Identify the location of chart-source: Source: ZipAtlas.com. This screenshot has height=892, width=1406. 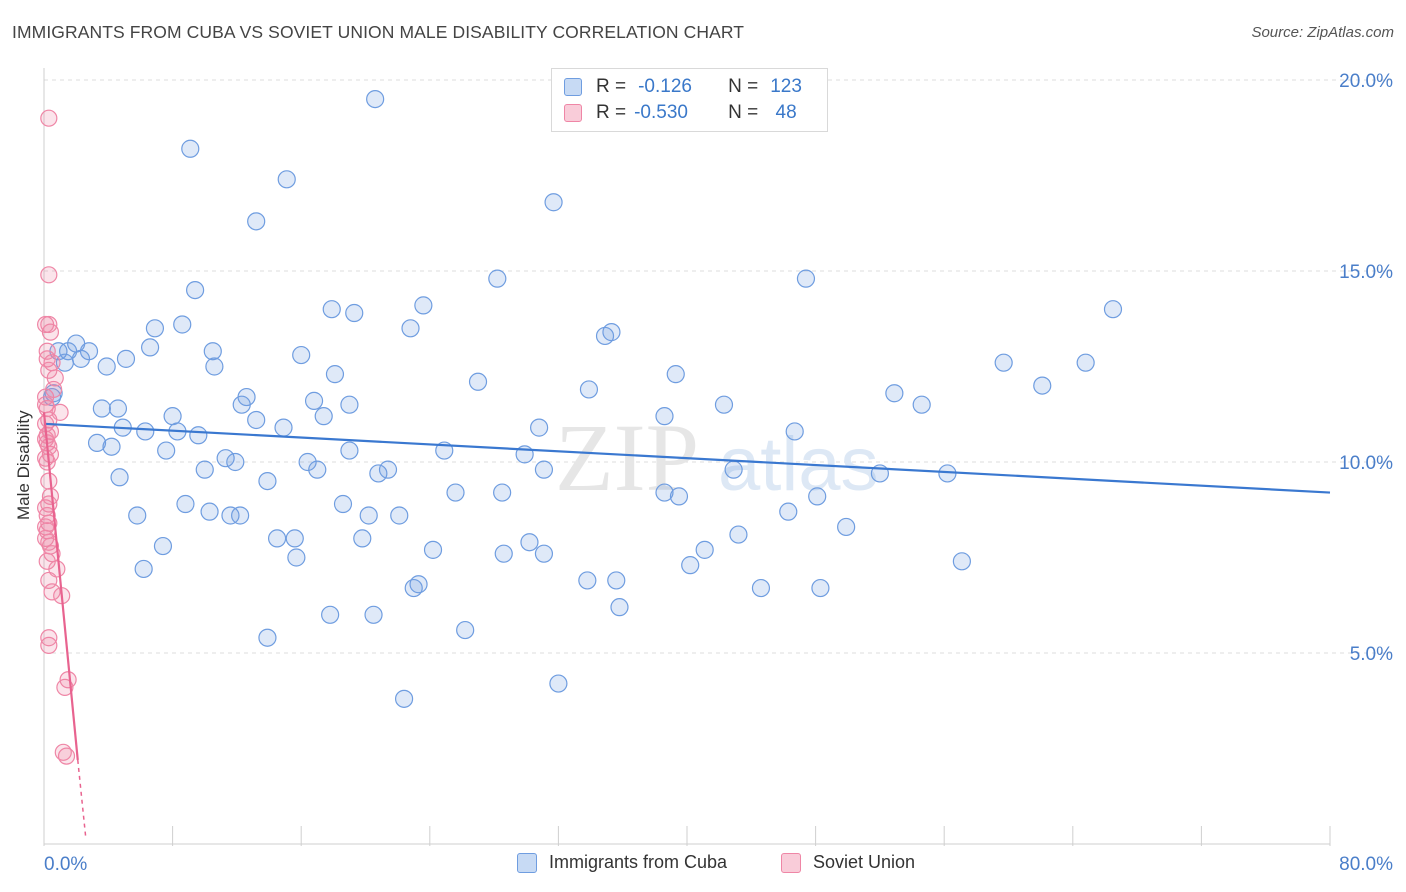
(1322, 32).